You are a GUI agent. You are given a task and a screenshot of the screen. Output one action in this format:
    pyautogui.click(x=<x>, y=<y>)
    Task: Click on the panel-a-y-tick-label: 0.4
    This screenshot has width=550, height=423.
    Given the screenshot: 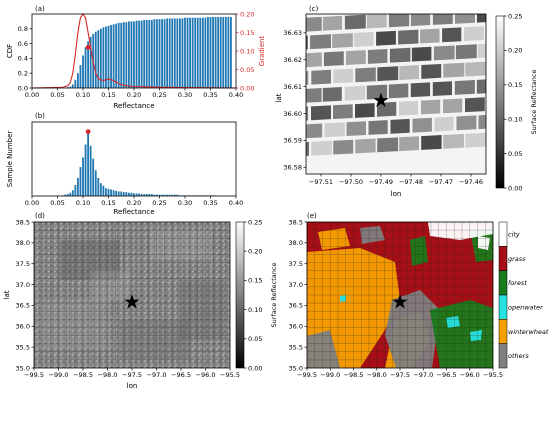 What is the action you would take?
    pyautogui.click(x=23, y=59)
    